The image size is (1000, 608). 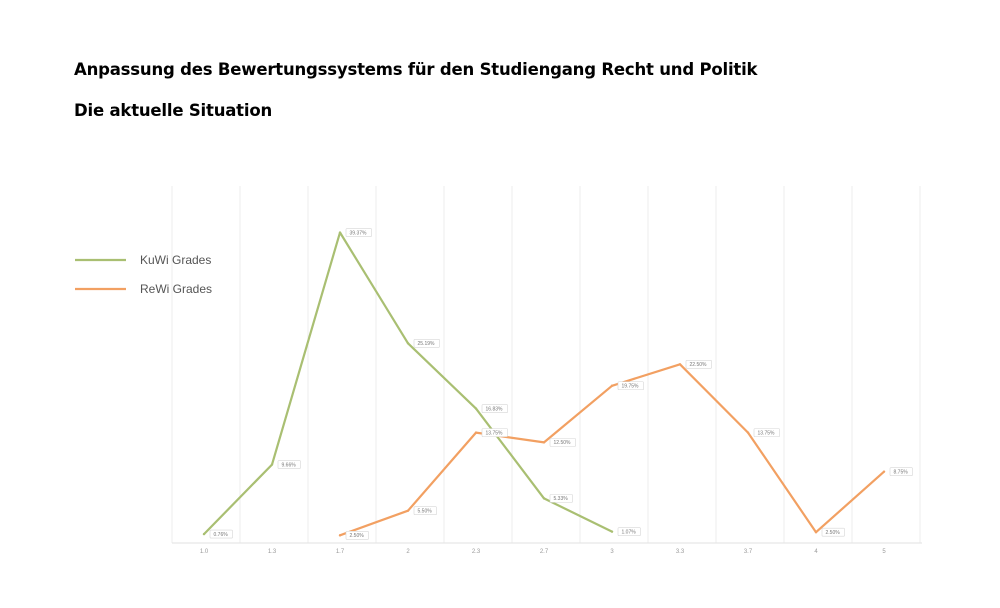 I want to click on data-label-text: 8.75%, so click(x=901, y=472).